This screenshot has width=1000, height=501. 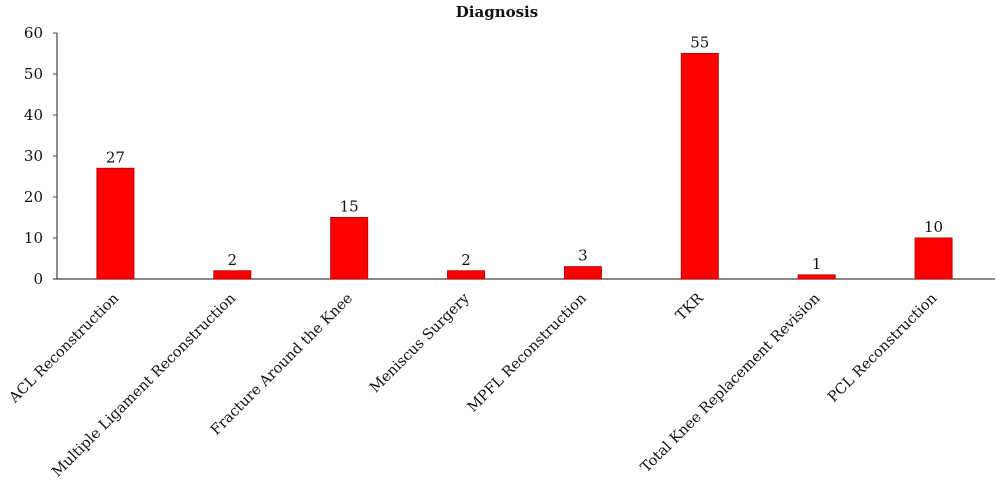 I want to click on data-label: 10, so click(x=933, y=227).